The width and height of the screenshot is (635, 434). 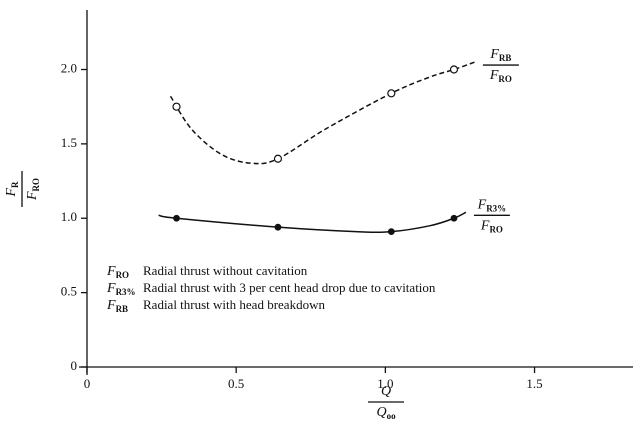 What do you see at coordinates (74, 365) in the screenshot?
I see `y-tick-label: 0` at bounding box center [74, 365].